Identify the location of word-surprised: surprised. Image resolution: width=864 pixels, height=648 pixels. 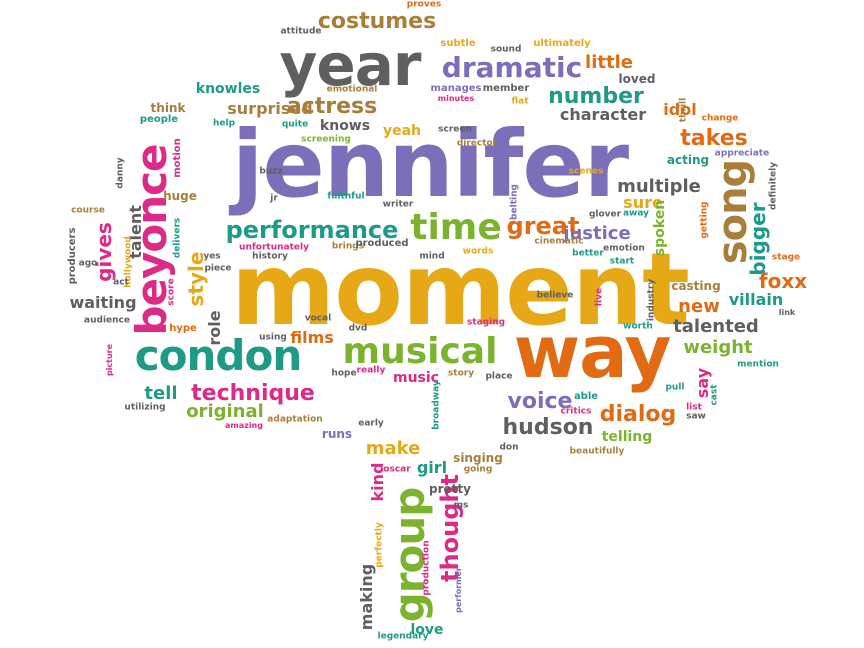
(270, 108).